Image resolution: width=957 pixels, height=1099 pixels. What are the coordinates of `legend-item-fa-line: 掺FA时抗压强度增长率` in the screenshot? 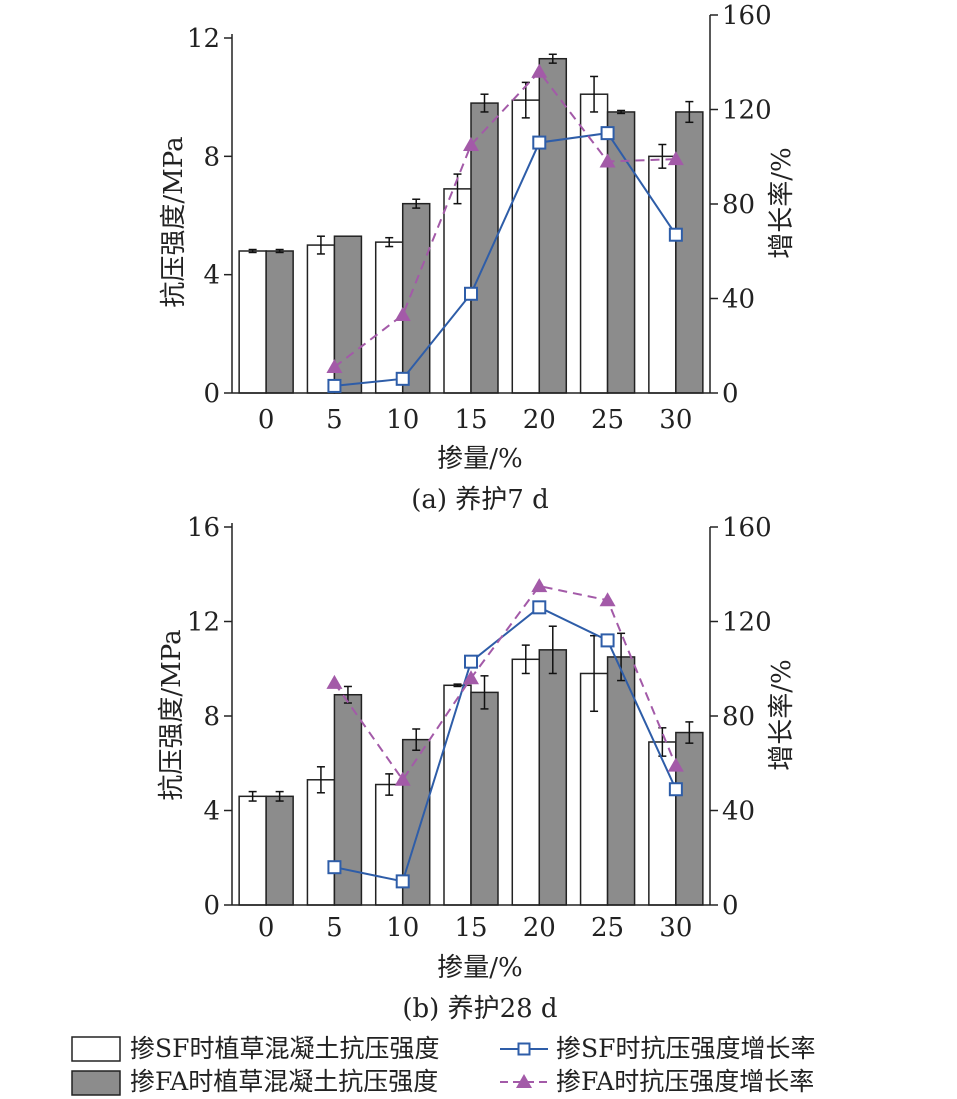 It's located at (657, 1081).